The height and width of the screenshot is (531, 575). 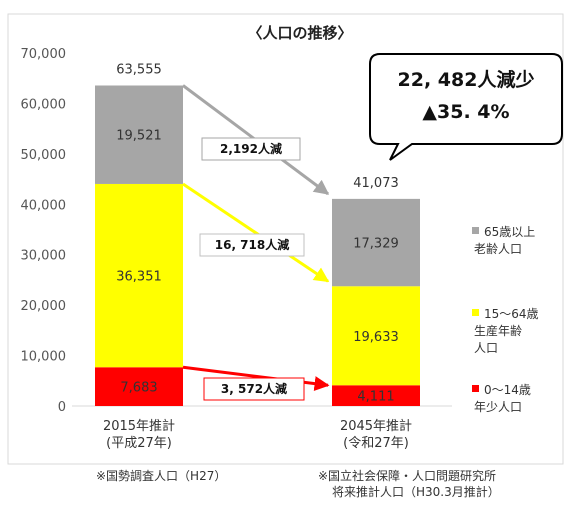 What do you see at coordinates (465, 112) in the screenshot?
I see `callout-percent-decrease: ▲35. 4%` at bounding box center [465, 112].